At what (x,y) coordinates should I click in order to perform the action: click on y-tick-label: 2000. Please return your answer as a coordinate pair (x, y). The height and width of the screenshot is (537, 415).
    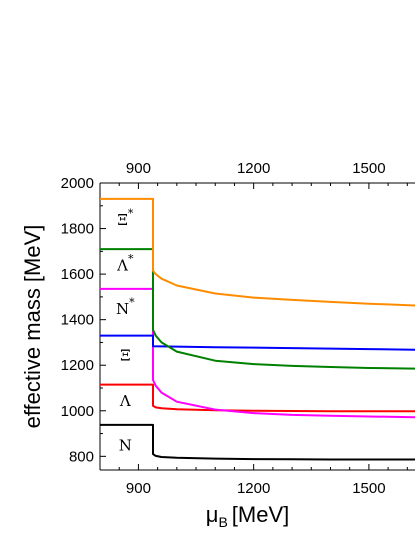
    Looking at the image, I should click on (77, 183).